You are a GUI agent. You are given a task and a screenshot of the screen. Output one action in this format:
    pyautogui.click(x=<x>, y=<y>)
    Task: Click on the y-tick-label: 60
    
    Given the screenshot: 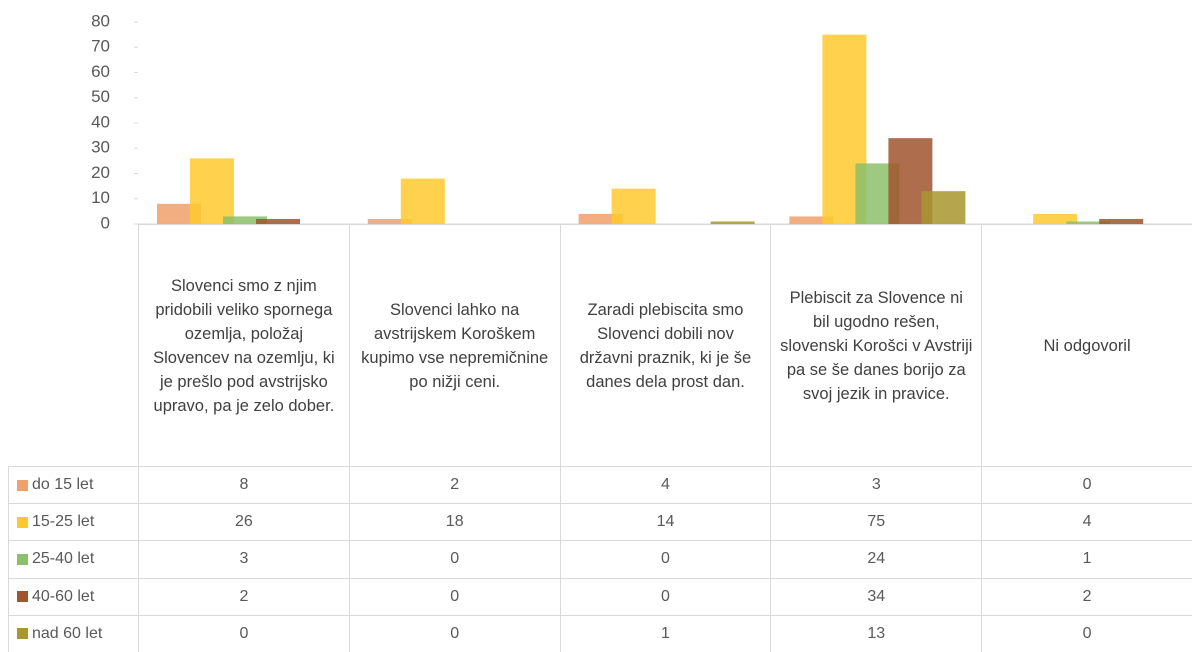 What is the action you would take?
    pyautogui.click(x=100, y=71)
    